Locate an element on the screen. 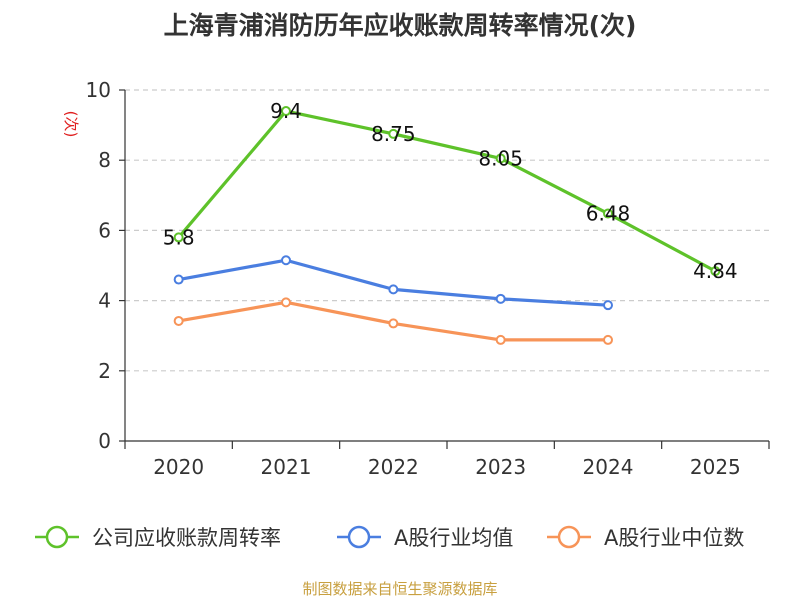  legend-label: 公司应收账款周转率 is located at coordinates (186, 538).